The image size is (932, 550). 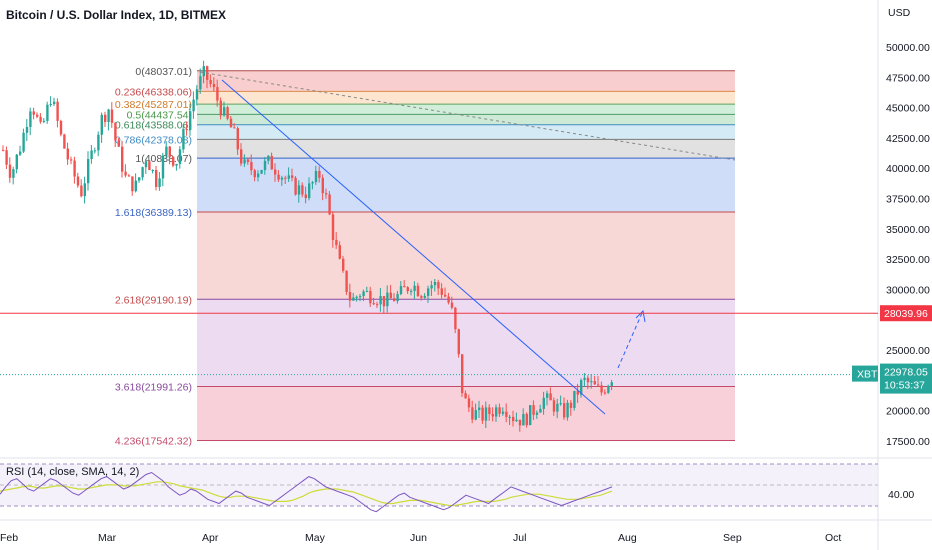 I want to click on current-price-label: 22978.05, so click(x=906, y=373).